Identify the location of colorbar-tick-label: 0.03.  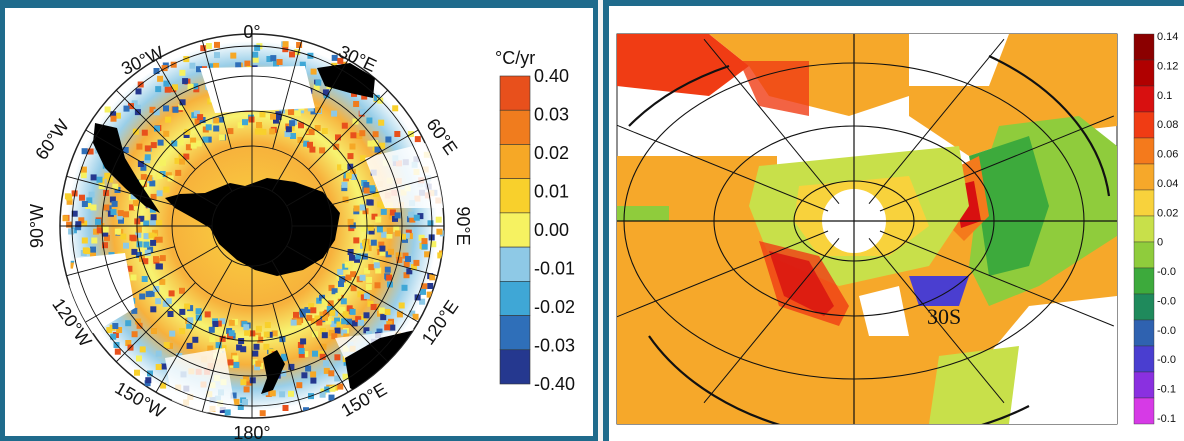
(551, 115).